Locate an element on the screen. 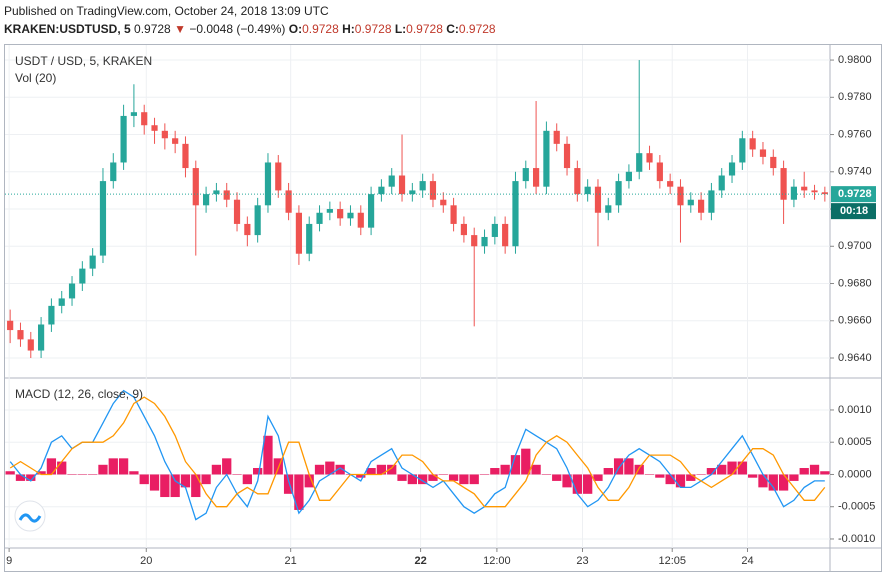 This screenshot has height=578, width=886. y-tick-label: 0.0010 is located at coordinates (855, 410).